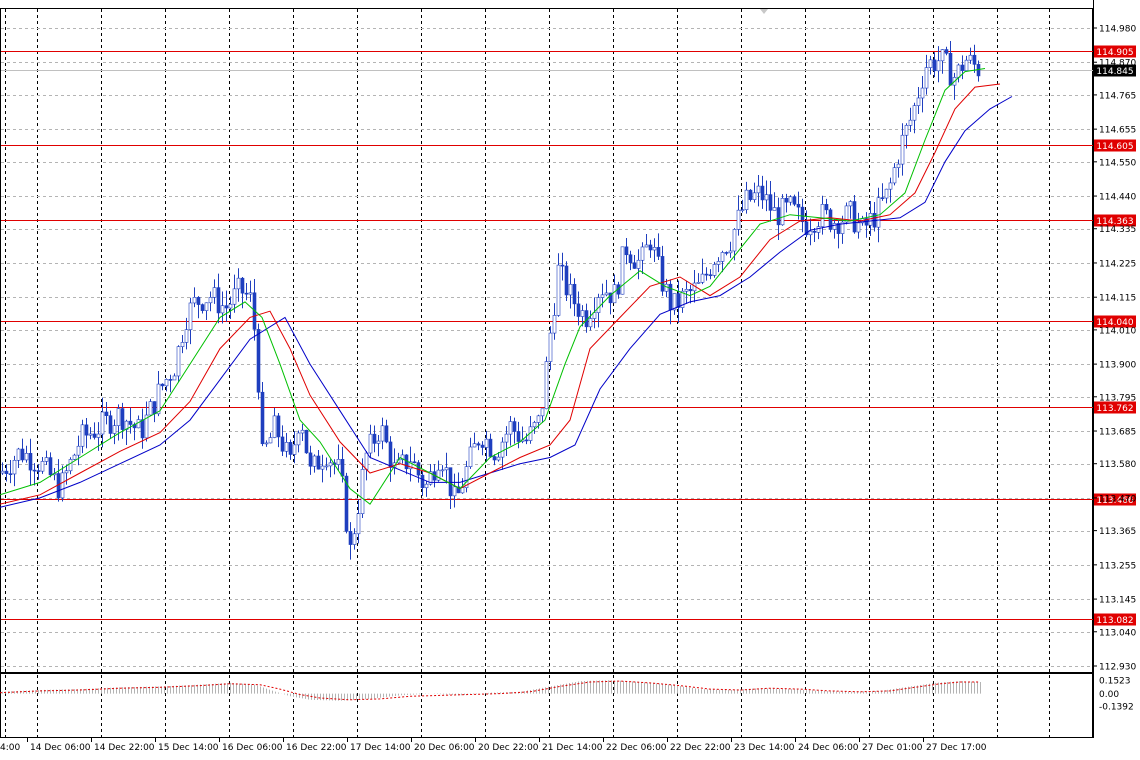  What do you see at coordinates (1117, 601) in the screenshot?
I see `y-tick-label: 113.145` at bounding box center [1117, 601].